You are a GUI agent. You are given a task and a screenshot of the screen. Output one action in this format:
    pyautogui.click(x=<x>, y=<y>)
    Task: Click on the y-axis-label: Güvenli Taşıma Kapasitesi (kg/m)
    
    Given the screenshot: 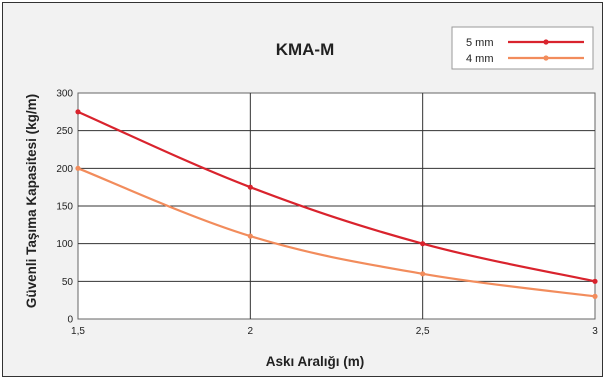 What is the action you would take?
    pyautogui.click(x=31, y=201)
    